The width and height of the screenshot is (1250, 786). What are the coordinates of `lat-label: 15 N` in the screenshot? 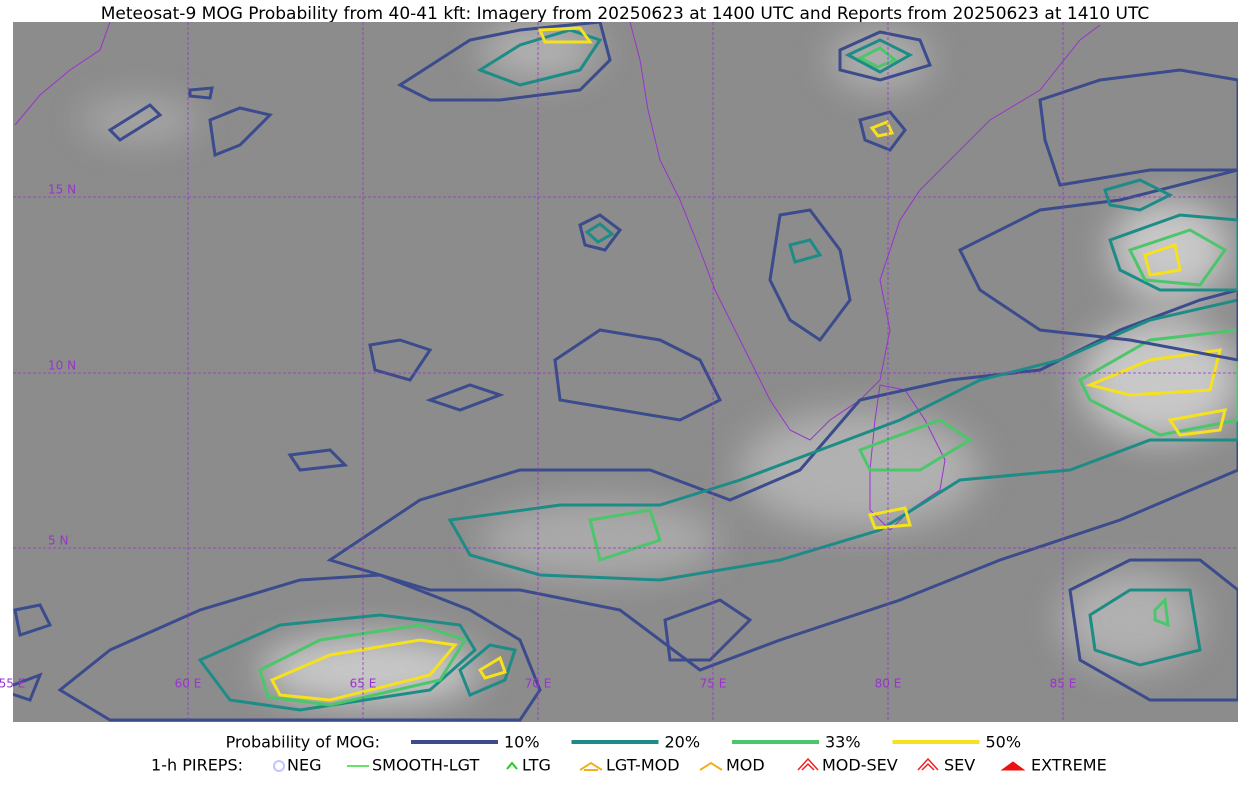 It's located at (62, 190).